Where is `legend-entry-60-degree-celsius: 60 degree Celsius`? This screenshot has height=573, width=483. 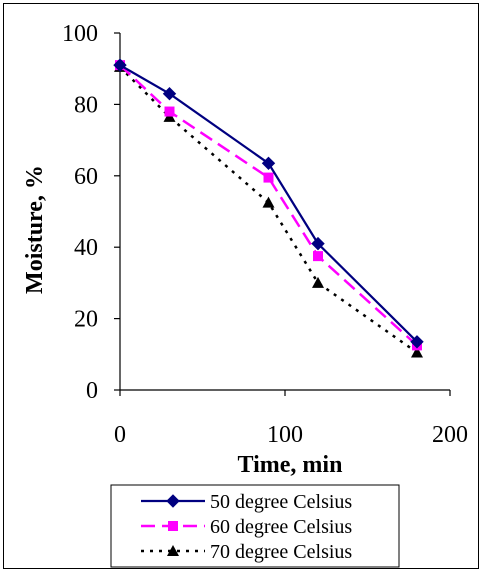 legend-entry-60-degree-celsius: 60 degree Celsius is located at coordinates (246, 527).